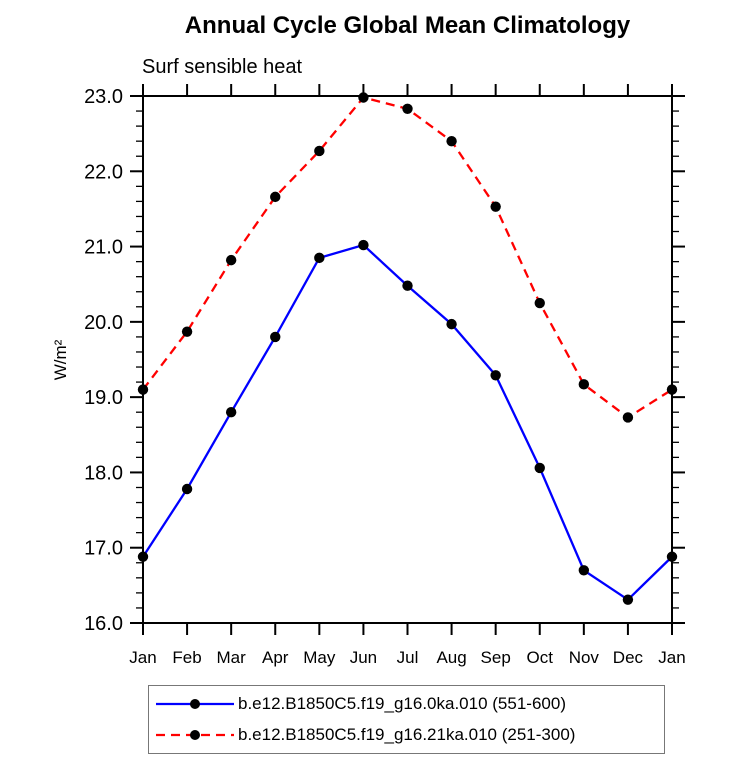 The image size is (733, 761). I want to click on x-tick-label: Mar, so click(232, 657).